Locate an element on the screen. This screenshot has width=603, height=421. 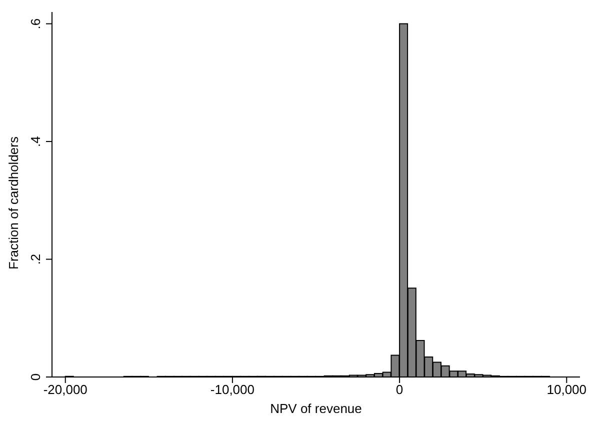
y-axis-title: Fraction of cardholders is located at coordinates (13, 203).